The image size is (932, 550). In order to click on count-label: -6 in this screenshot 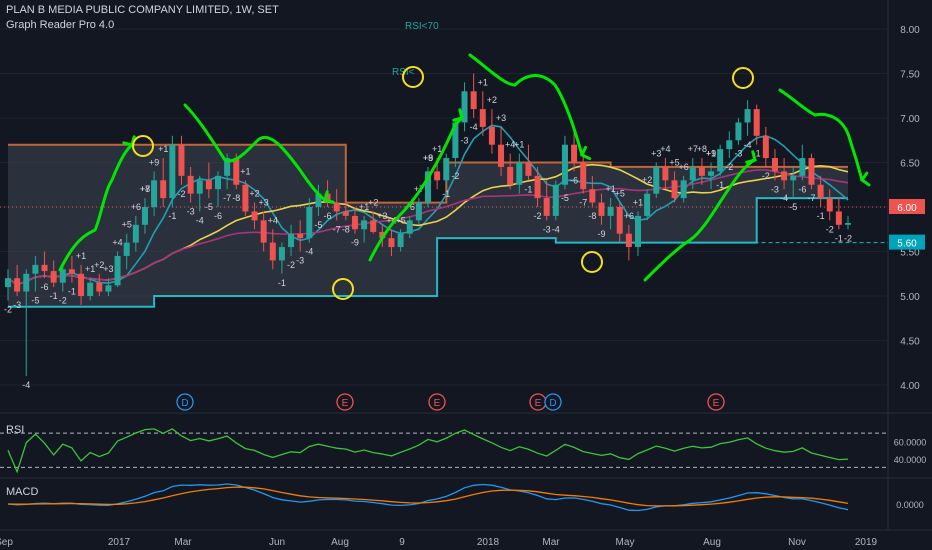, I will do `click(45, 287)`.